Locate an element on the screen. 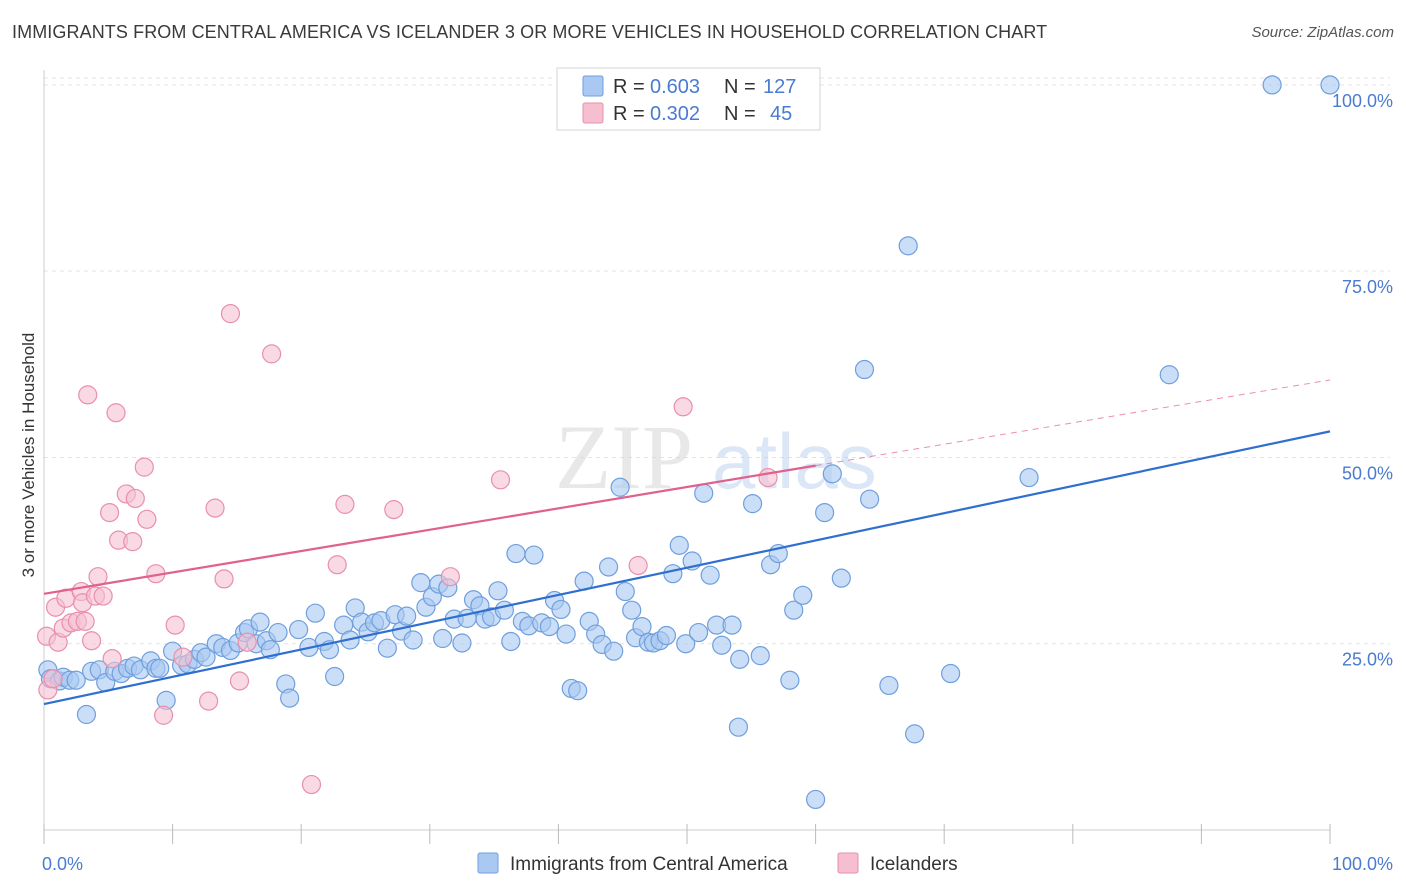 Image resolution: width=1406 pixels, height=892 pixels. legend-r-value-blue: 0.603 is located at coordinates (675, 87).